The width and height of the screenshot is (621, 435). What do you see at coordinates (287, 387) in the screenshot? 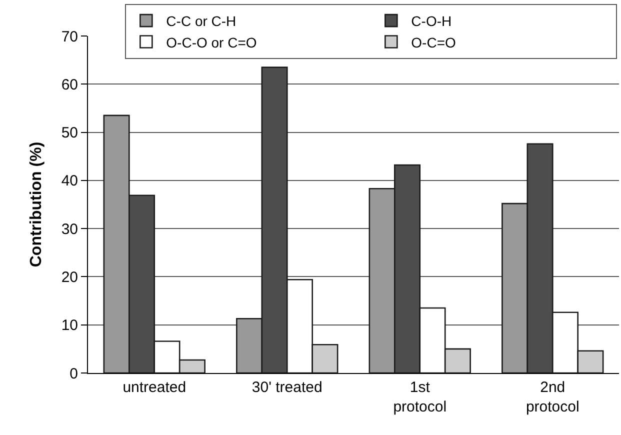
I see `x-tick-label: 30' treated` at bounding box center [287, 387].